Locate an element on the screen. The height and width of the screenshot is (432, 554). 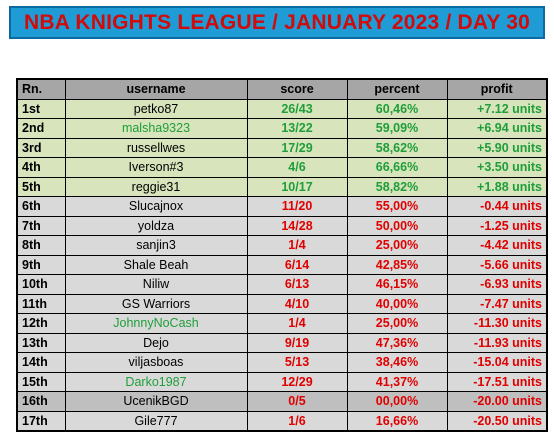
table-row: 14th viljasboas 5/13 38,46% -15.04 units is located at coordinates (282, 362).